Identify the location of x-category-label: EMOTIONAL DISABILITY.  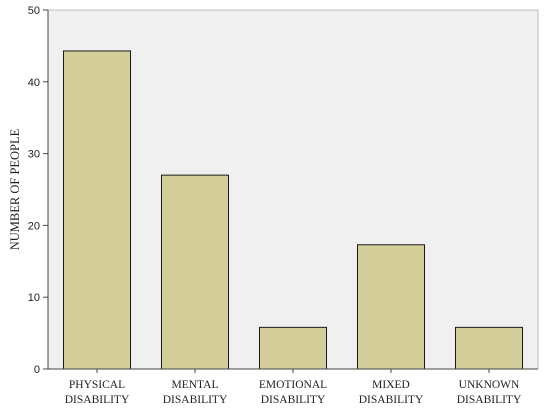
(293, 392).